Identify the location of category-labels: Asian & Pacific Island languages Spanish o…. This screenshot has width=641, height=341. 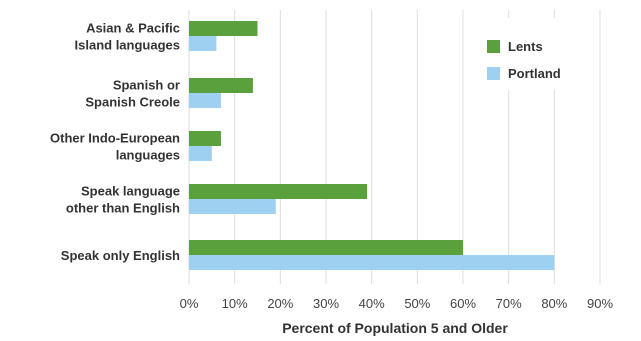
(115, 142).